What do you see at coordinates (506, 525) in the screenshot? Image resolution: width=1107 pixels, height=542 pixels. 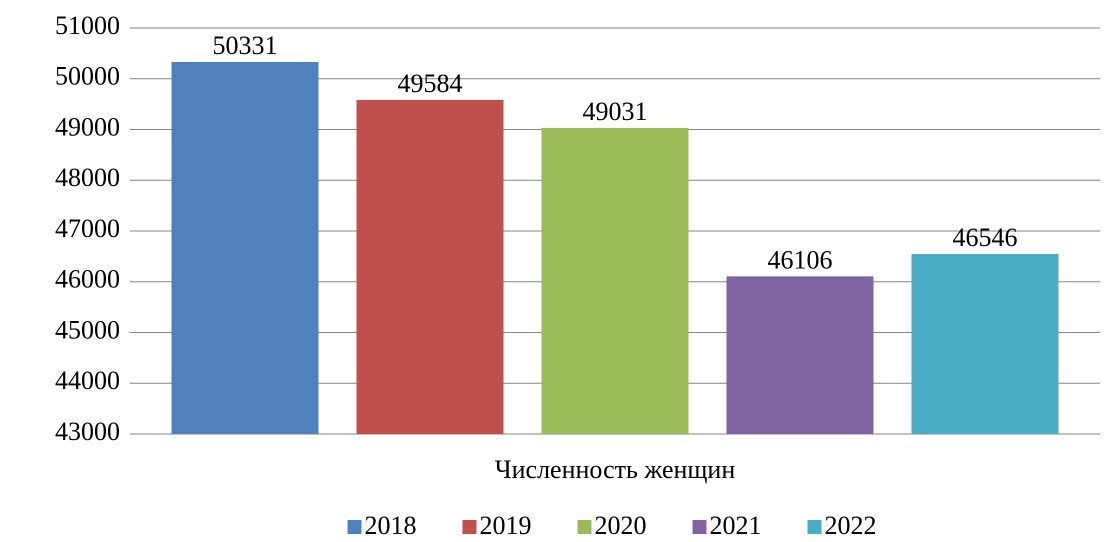 I see `legend-label: 2019` at bounding box center [506, 525].